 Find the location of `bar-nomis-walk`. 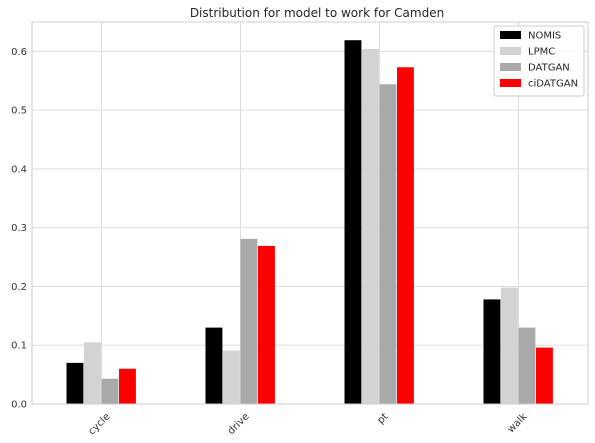

bar-nomis-walk is located at coordinates (492, 351).